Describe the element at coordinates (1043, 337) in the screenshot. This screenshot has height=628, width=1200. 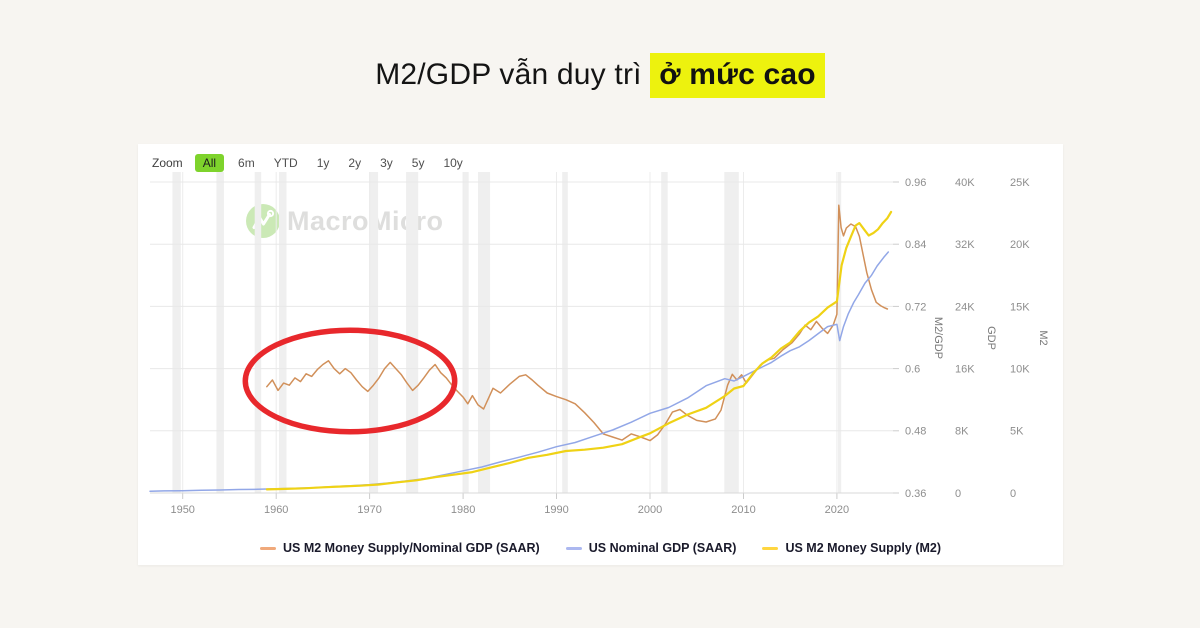
I see `y-axis-name: M2` at that location.